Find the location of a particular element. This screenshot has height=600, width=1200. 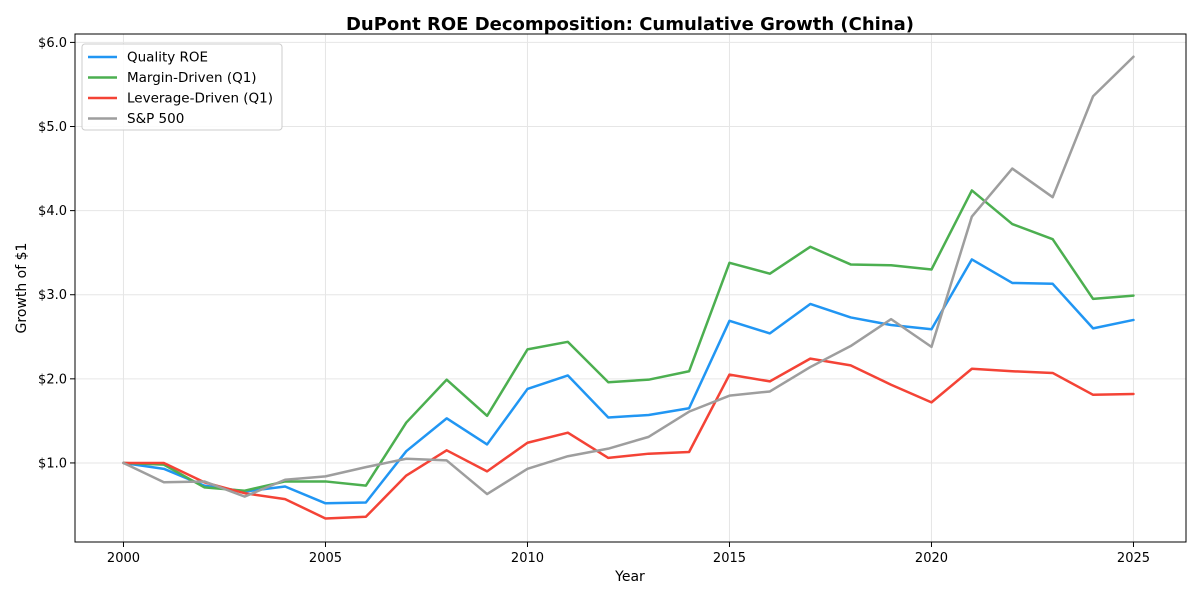

y-tick-label: $3.0 is located at coordinates (52, 295).